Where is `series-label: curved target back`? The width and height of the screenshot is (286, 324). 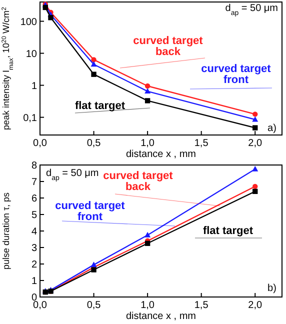 series-label: curved target back is located at coordinates (168, 46).